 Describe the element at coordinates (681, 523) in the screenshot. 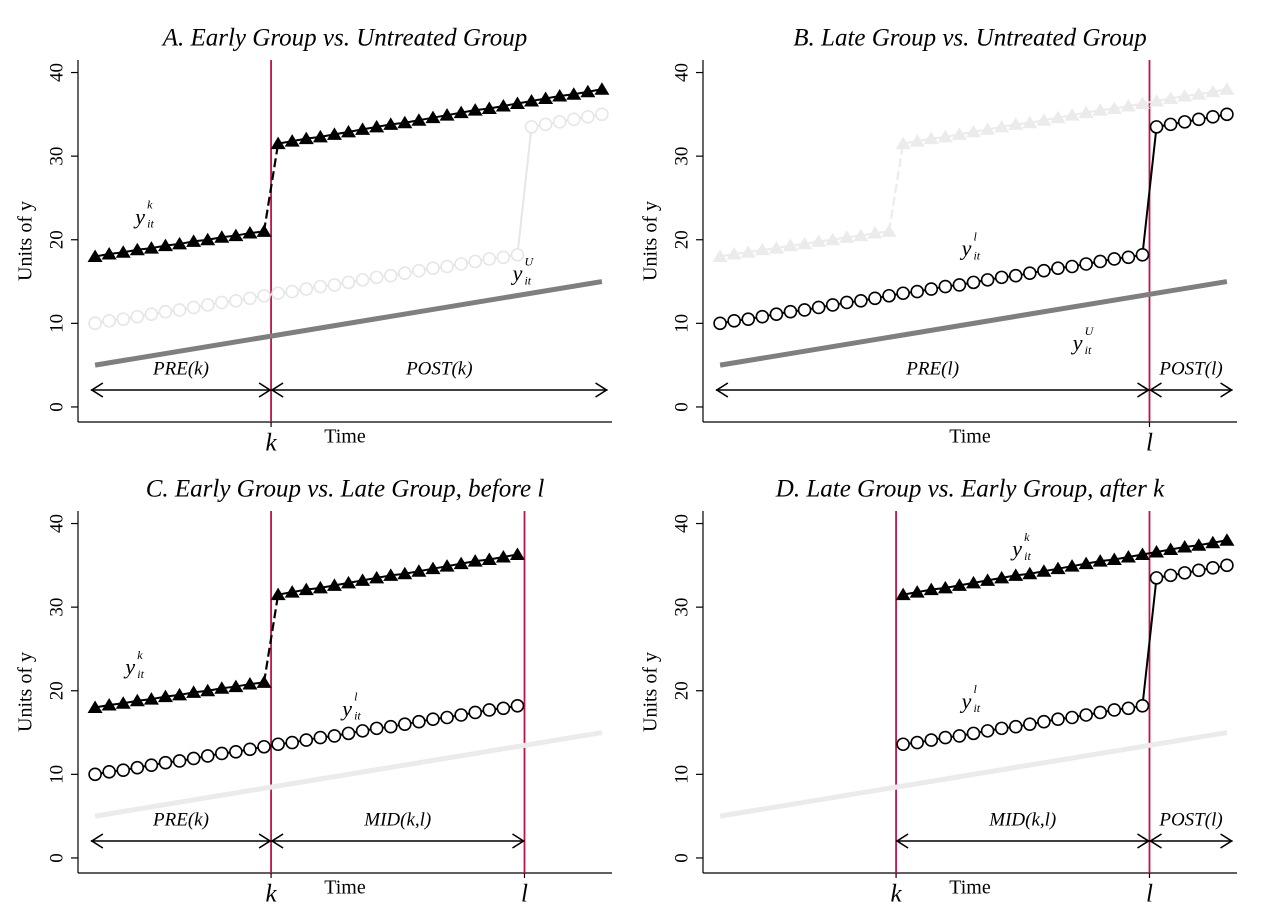

I see `y-tick-label: 40` at that location.